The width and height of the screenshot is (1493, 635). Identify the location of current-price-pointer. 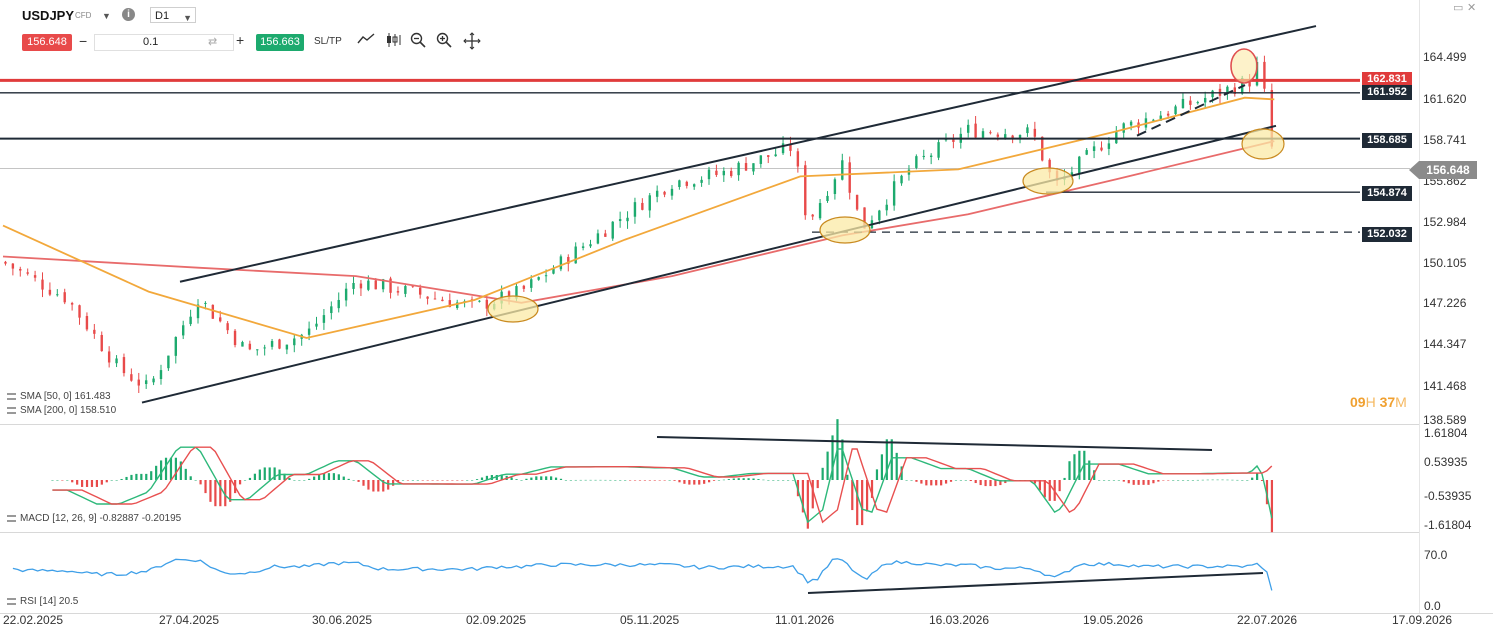
(1414, 170).